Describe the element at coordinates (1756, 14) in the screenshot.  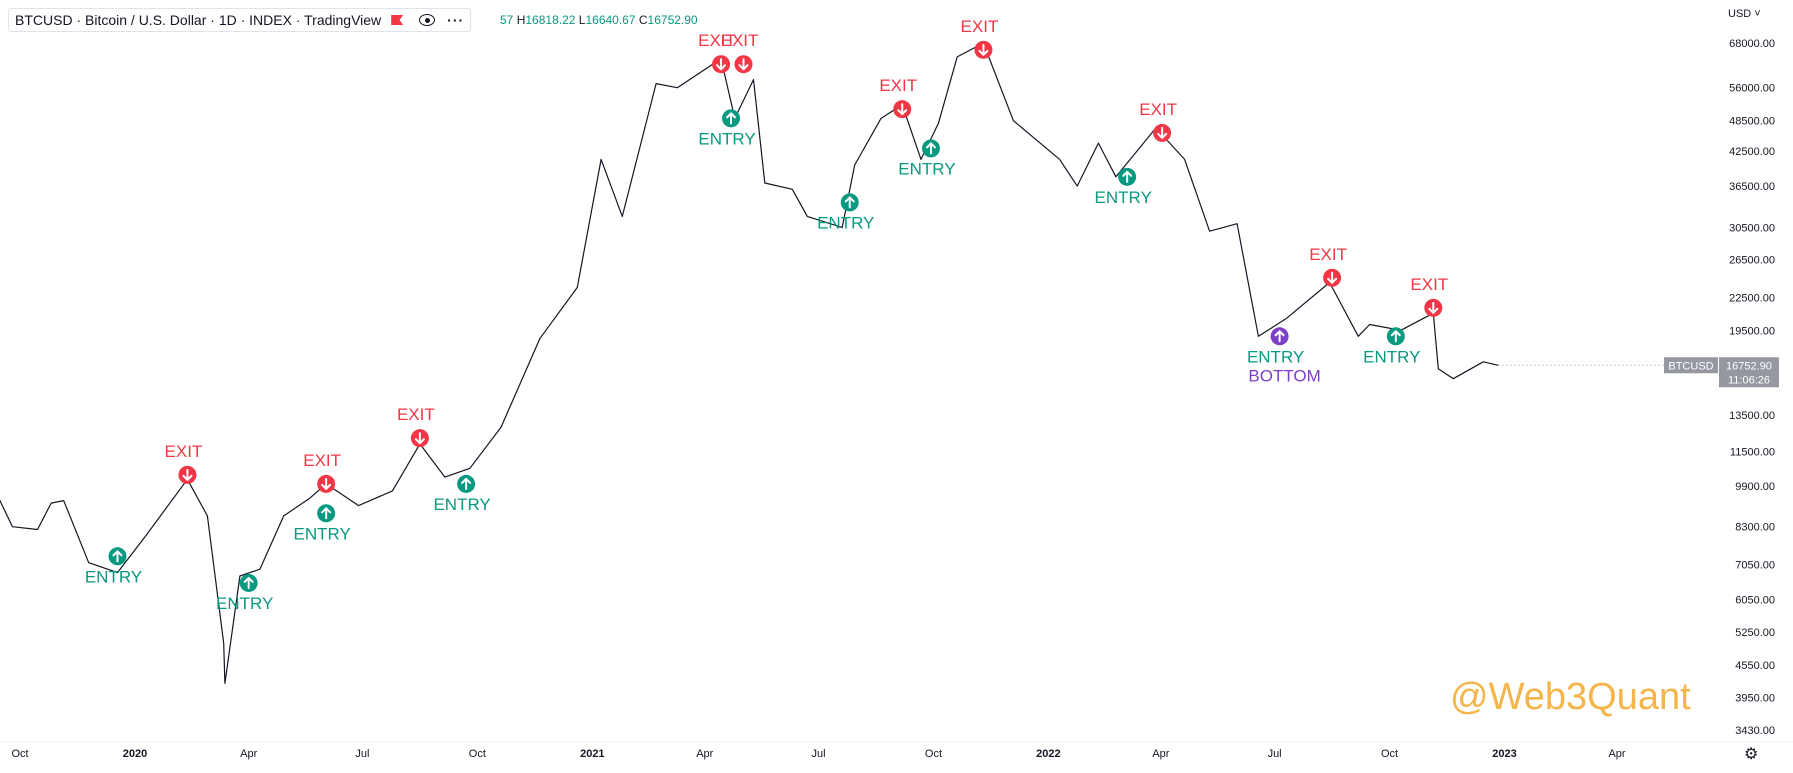
I see `chevron-down-icon: ˅` at that location.